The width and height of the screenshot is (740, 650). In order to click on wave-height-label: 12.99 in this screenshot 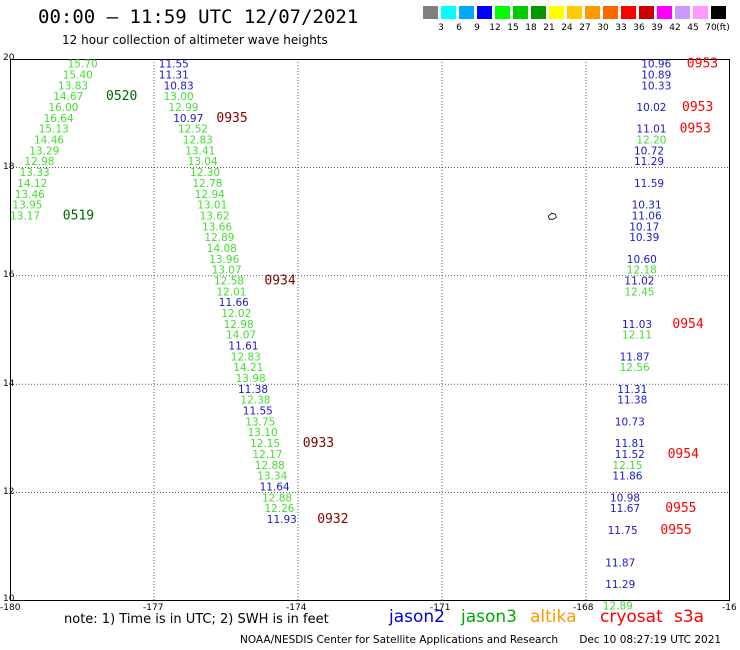, I will do `click(183, 108)`.